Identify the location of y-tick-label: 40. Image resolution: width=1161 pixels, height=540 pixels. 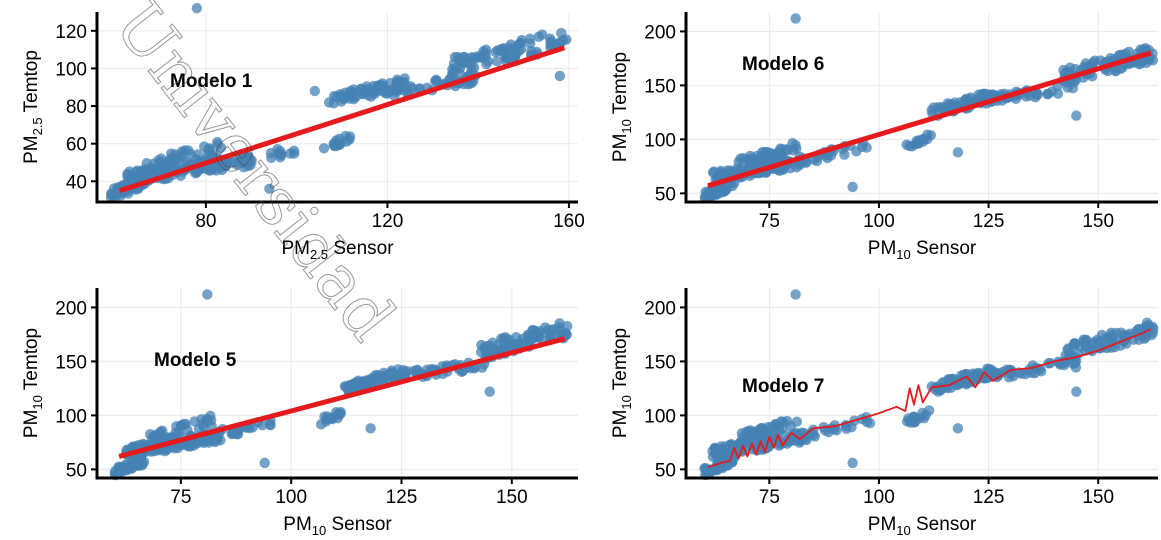
(76, 182).